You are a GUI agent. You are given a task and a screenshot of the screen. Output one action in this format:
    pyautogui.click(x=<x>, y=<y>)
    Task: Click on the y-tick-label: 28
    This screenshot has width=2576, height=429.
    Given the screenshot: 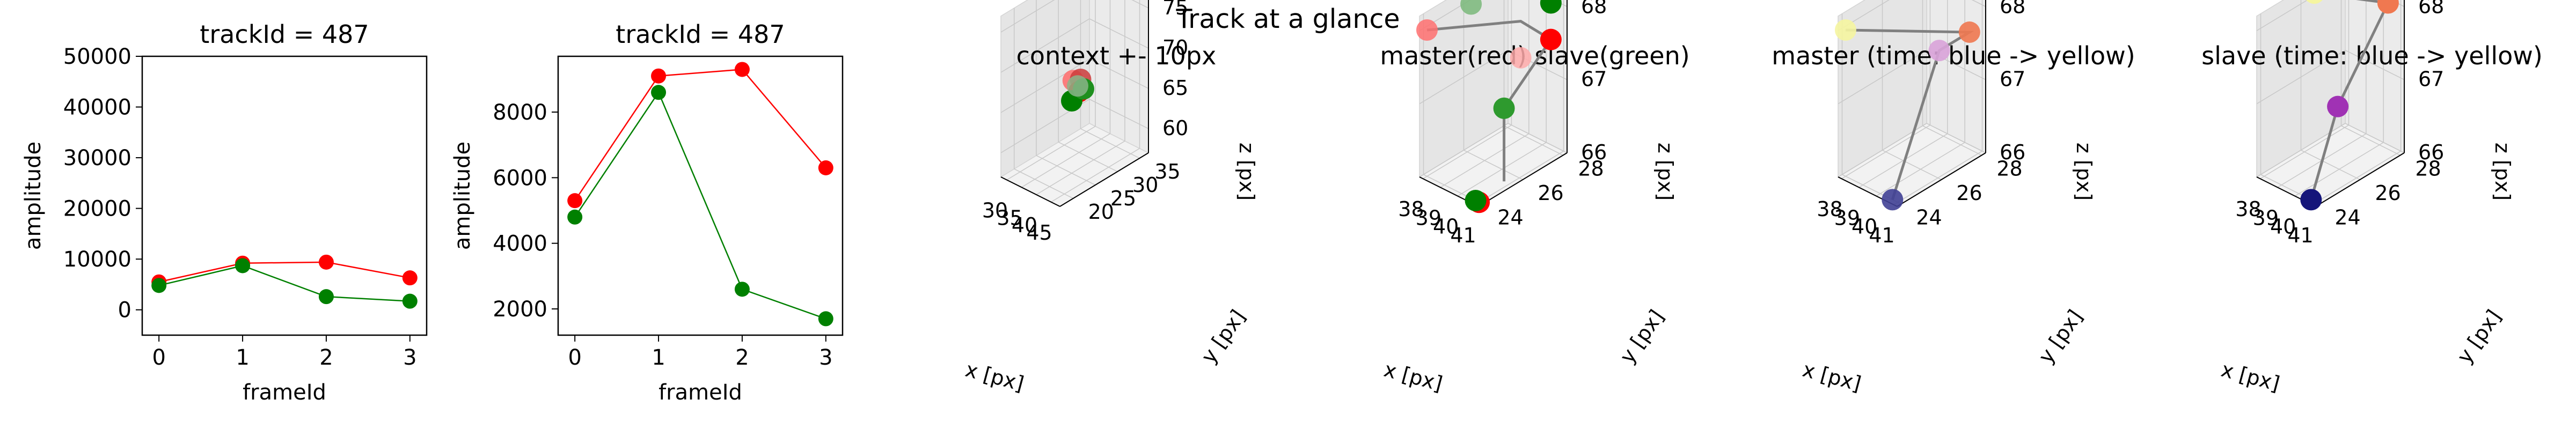 What is the action you would take?
    pyautogui.click(x=2009, y=169)
    